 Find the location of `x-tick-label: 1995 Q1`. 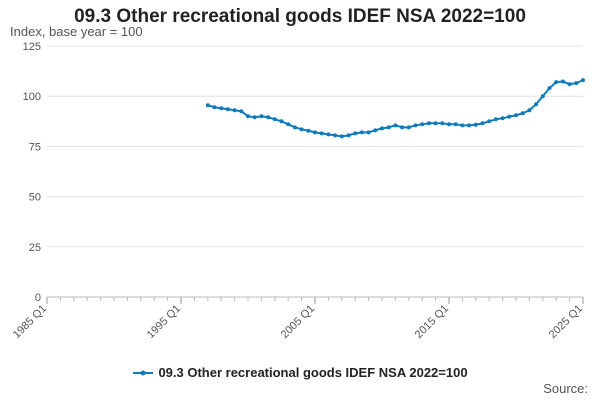

x-tick-label: 1995 Q1 is located at coordinates (164, 322).